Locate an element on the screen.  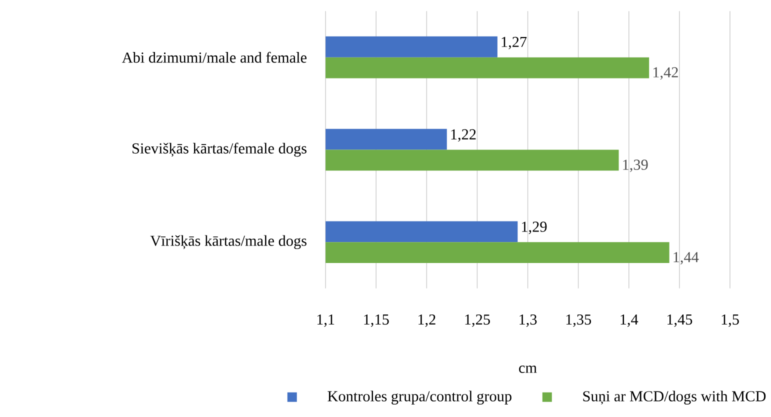
x-tick-label: 1,1 is located at coordinates (325, 320).